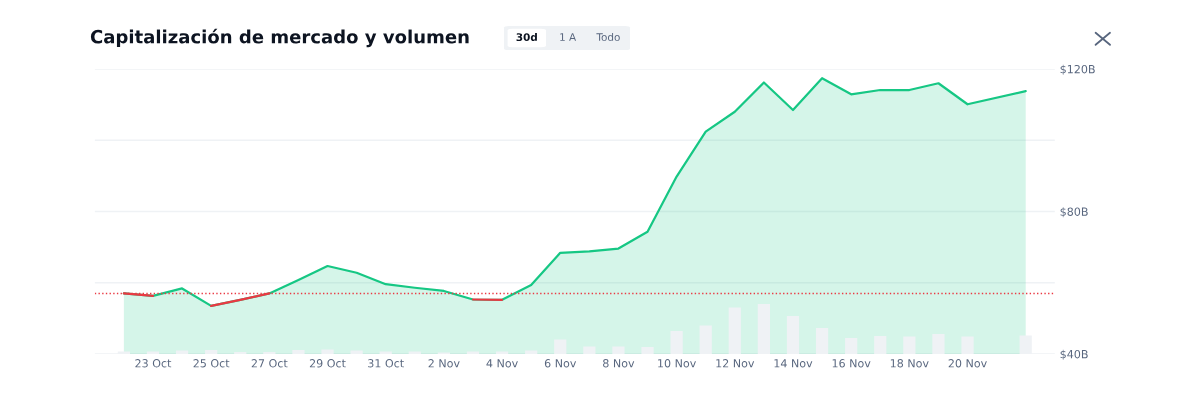 This screenshot has height=400, width=1200. What do you see at coordinates (568, 37) in the screenshot?
I see `text: 1 A` at bounding box center [568, 37].